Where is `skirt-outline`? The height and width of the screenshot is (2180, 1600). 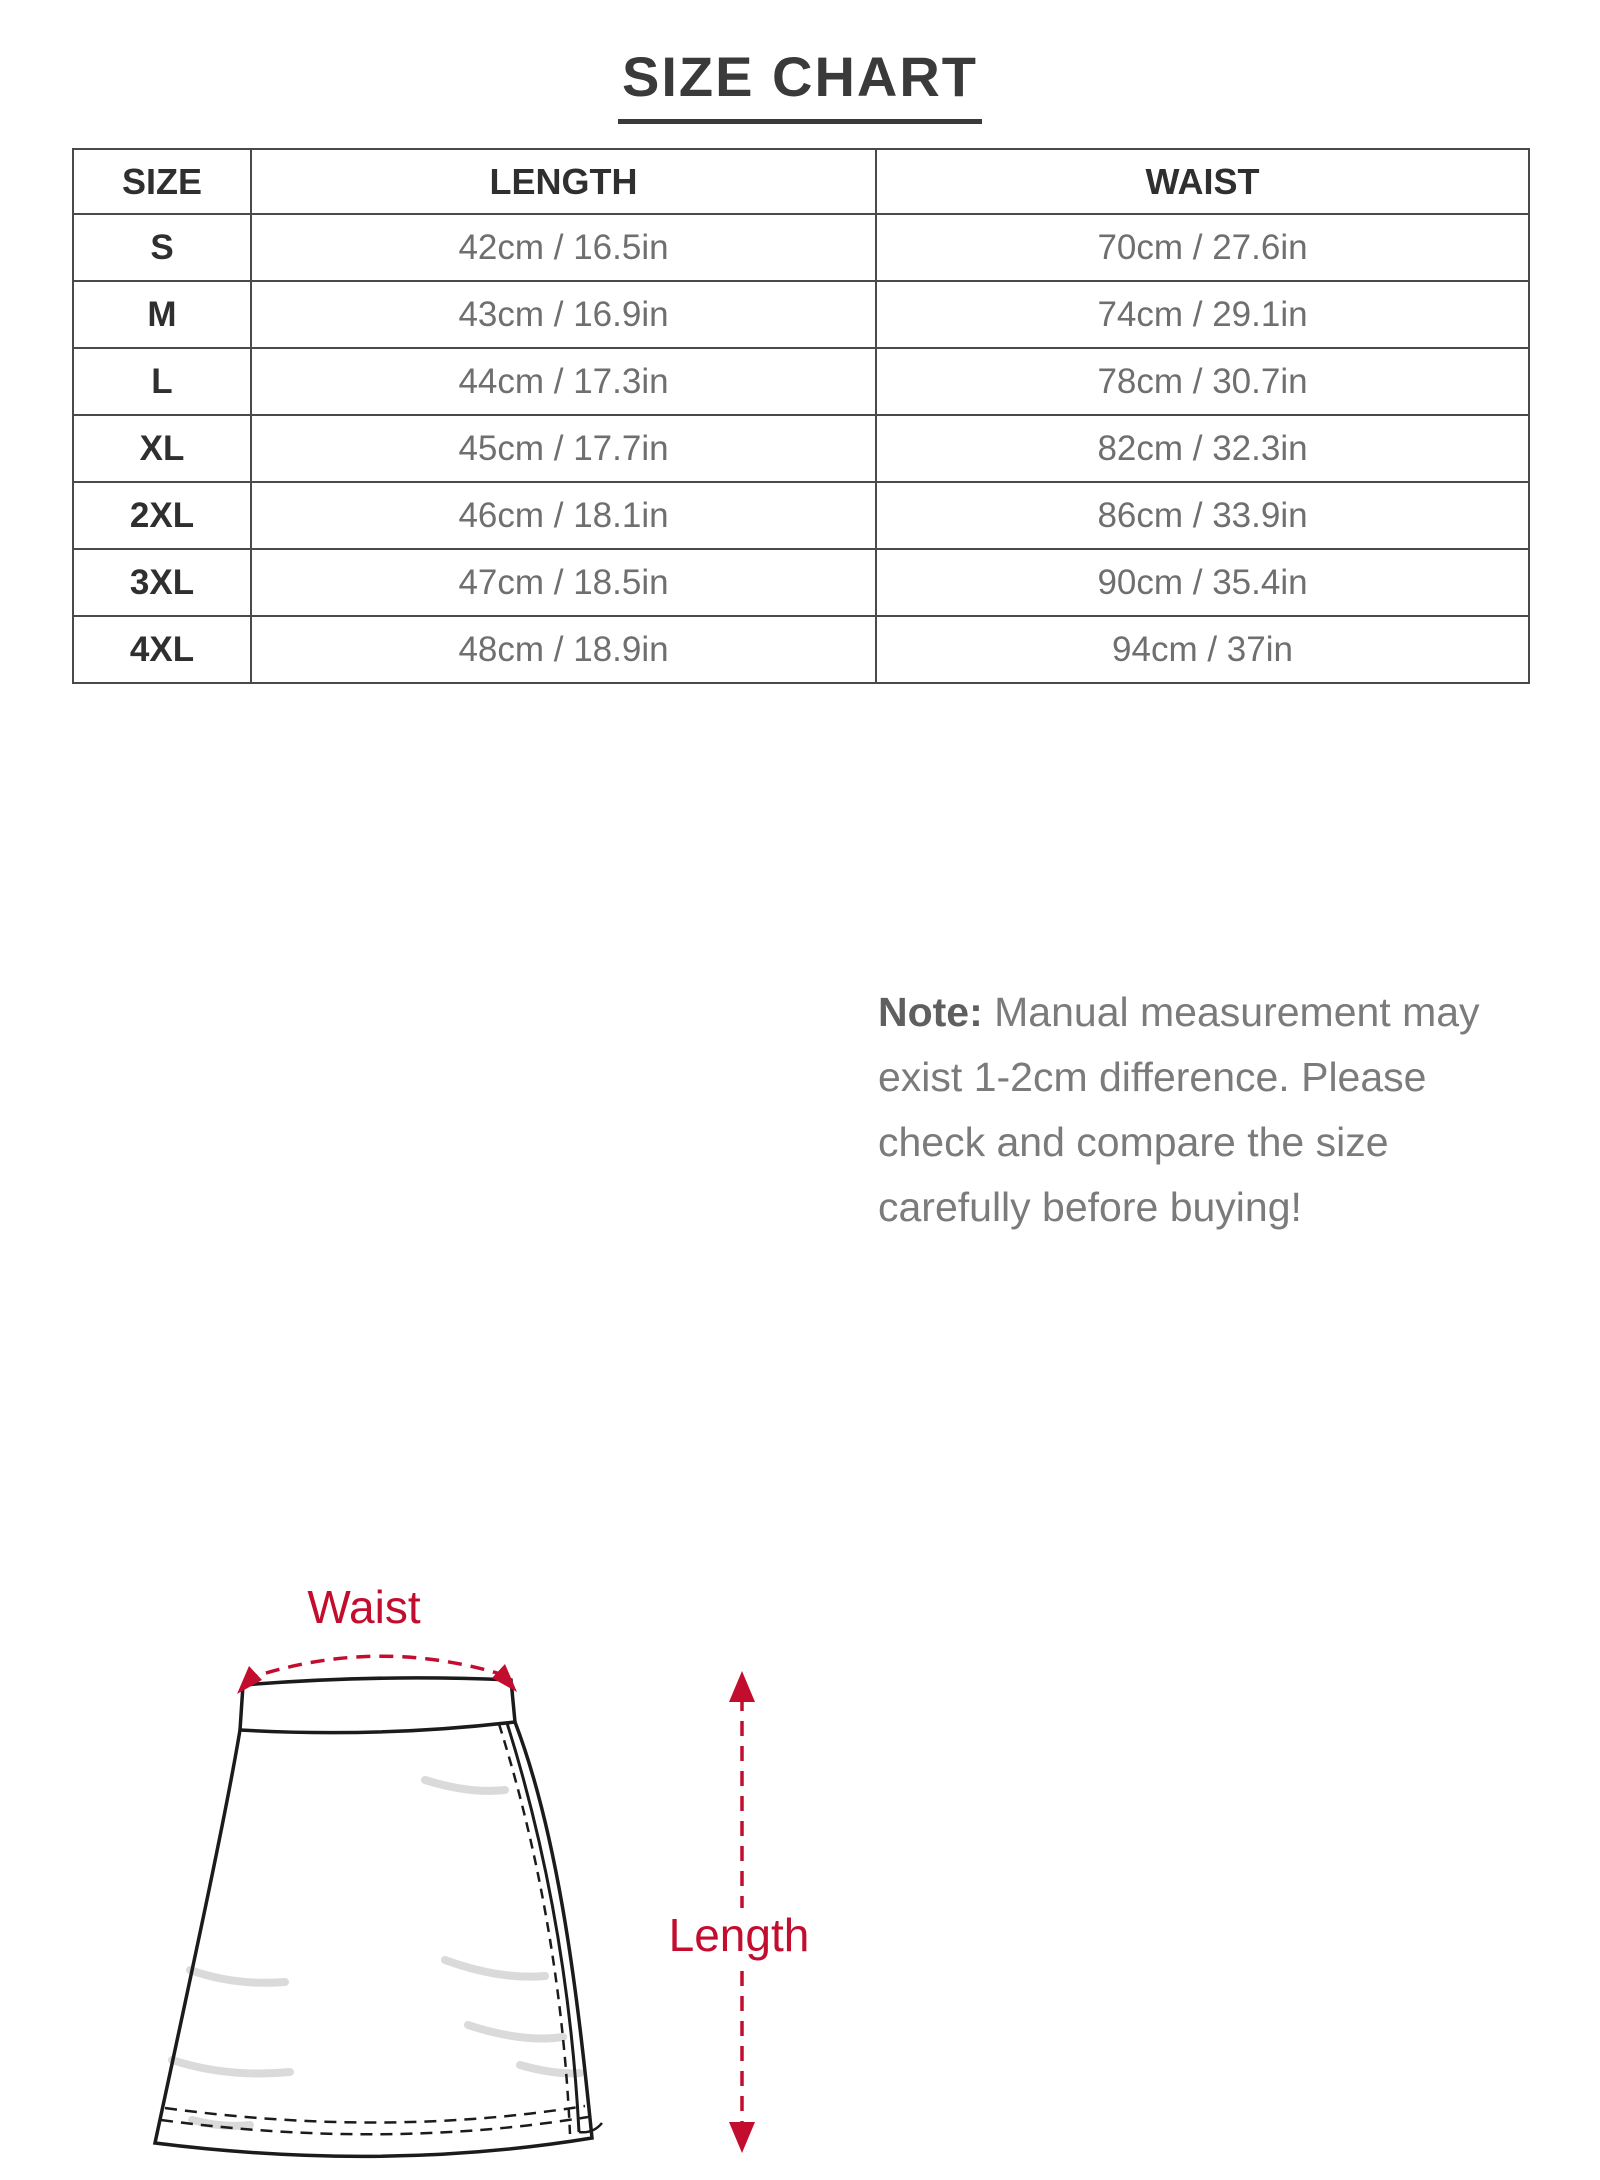
skirt-outline is located at coordinates (377, 1917).